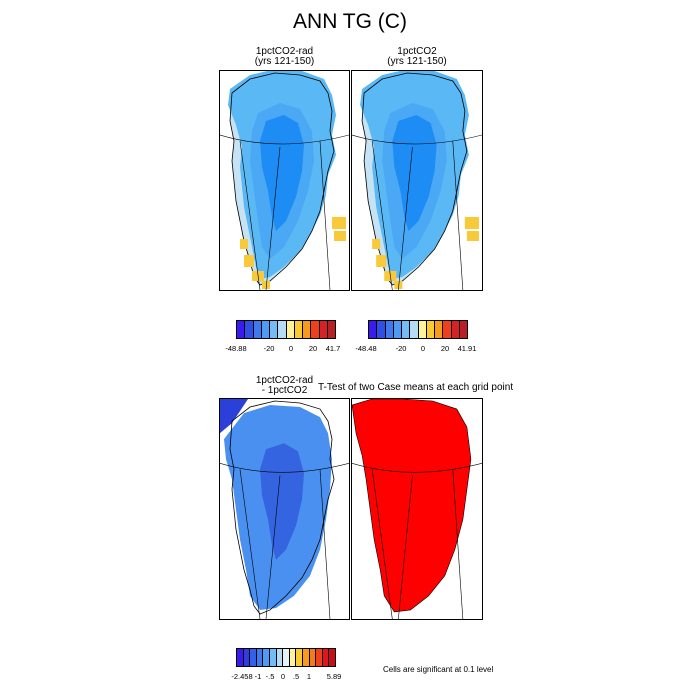  I want to click on colorbar-tick-label: -1, so click(258, 676).